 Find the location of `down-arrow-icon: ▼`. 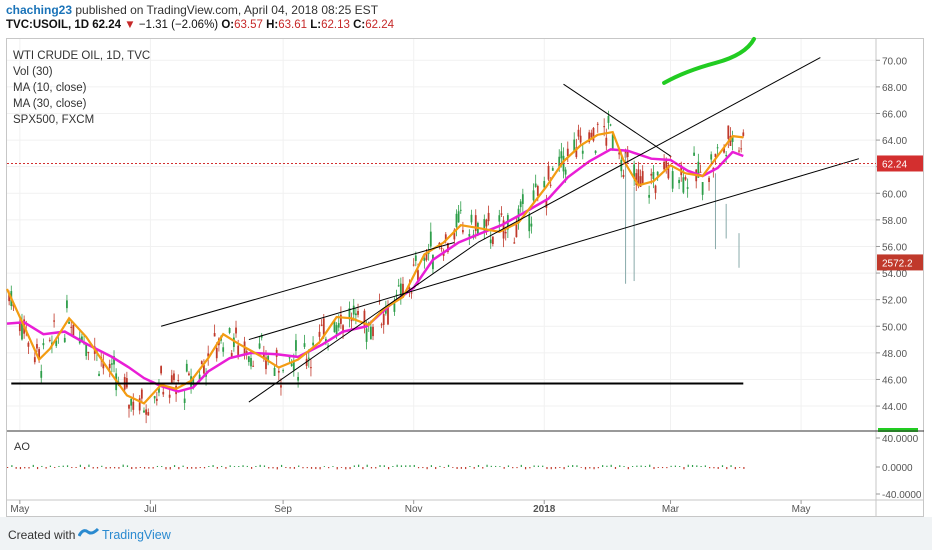

down-arrow-icon: ▼ is located at coordinates (130, 25).